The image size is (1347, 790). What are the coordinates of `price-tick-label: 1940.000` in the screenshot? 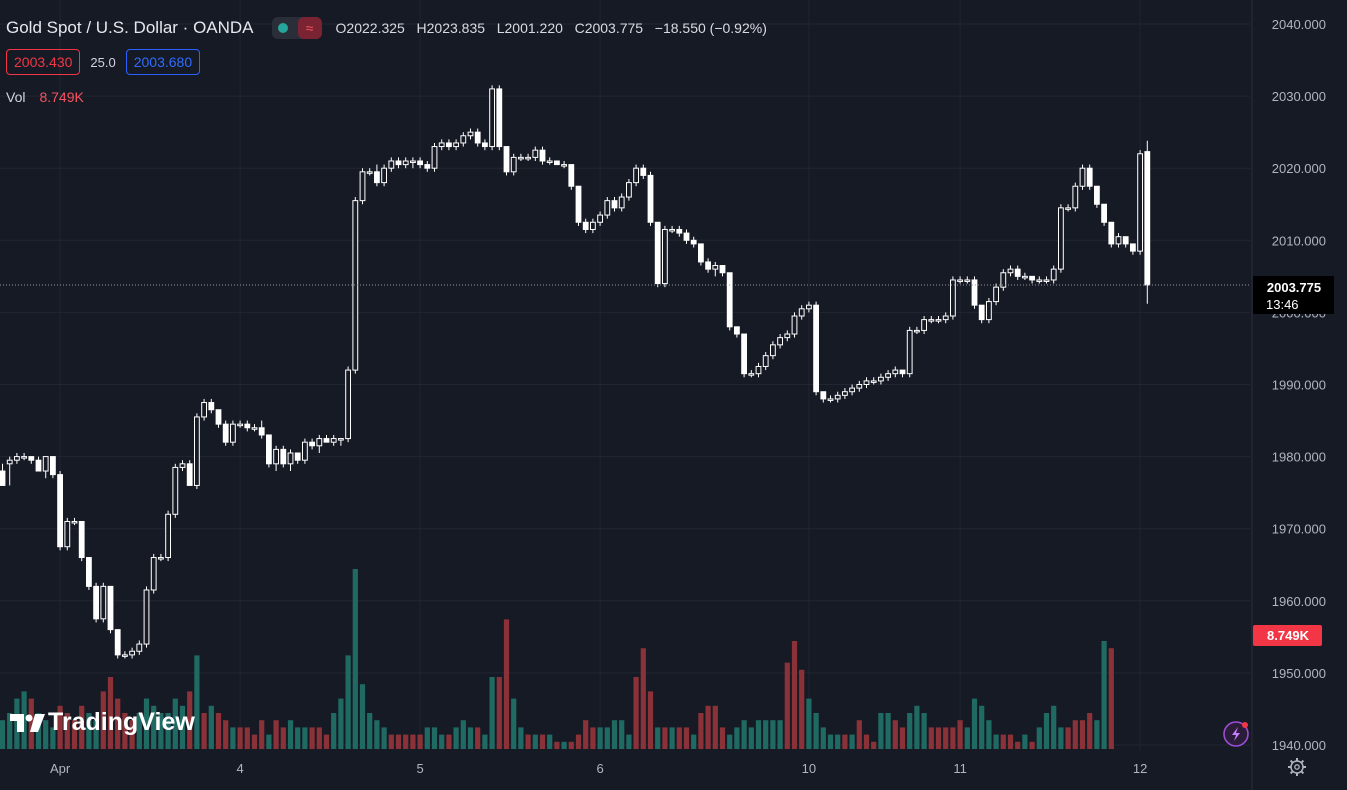 It's located at (1299, 745).